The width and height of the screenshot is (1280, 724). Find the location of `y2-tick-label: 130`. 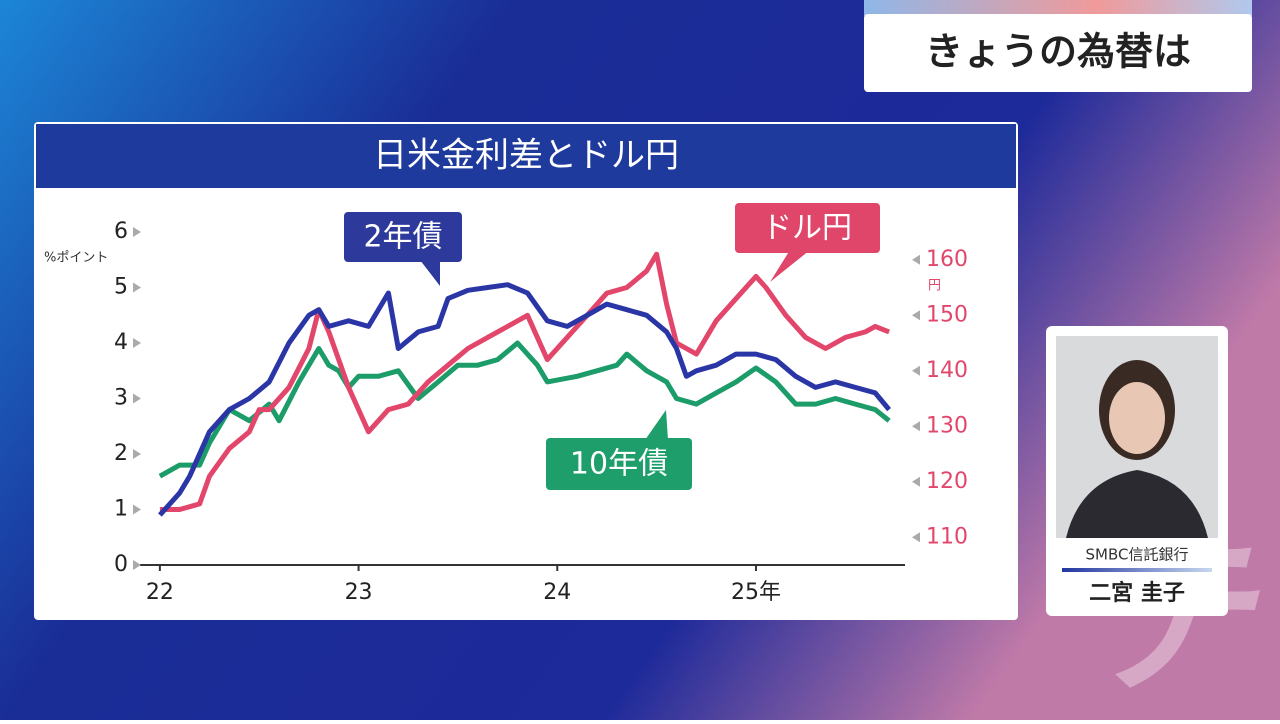

y2-tick-label: 130 is located at coordinates (947, 425).